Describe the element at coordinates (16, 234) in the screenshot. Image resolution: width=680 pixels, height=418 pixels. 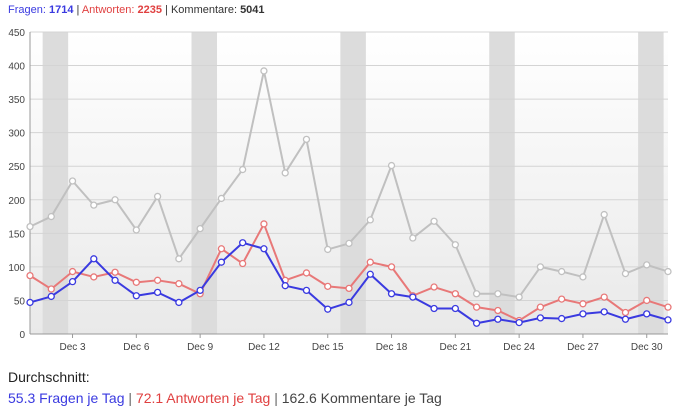
I see `y-tick-label: 150` at that location.